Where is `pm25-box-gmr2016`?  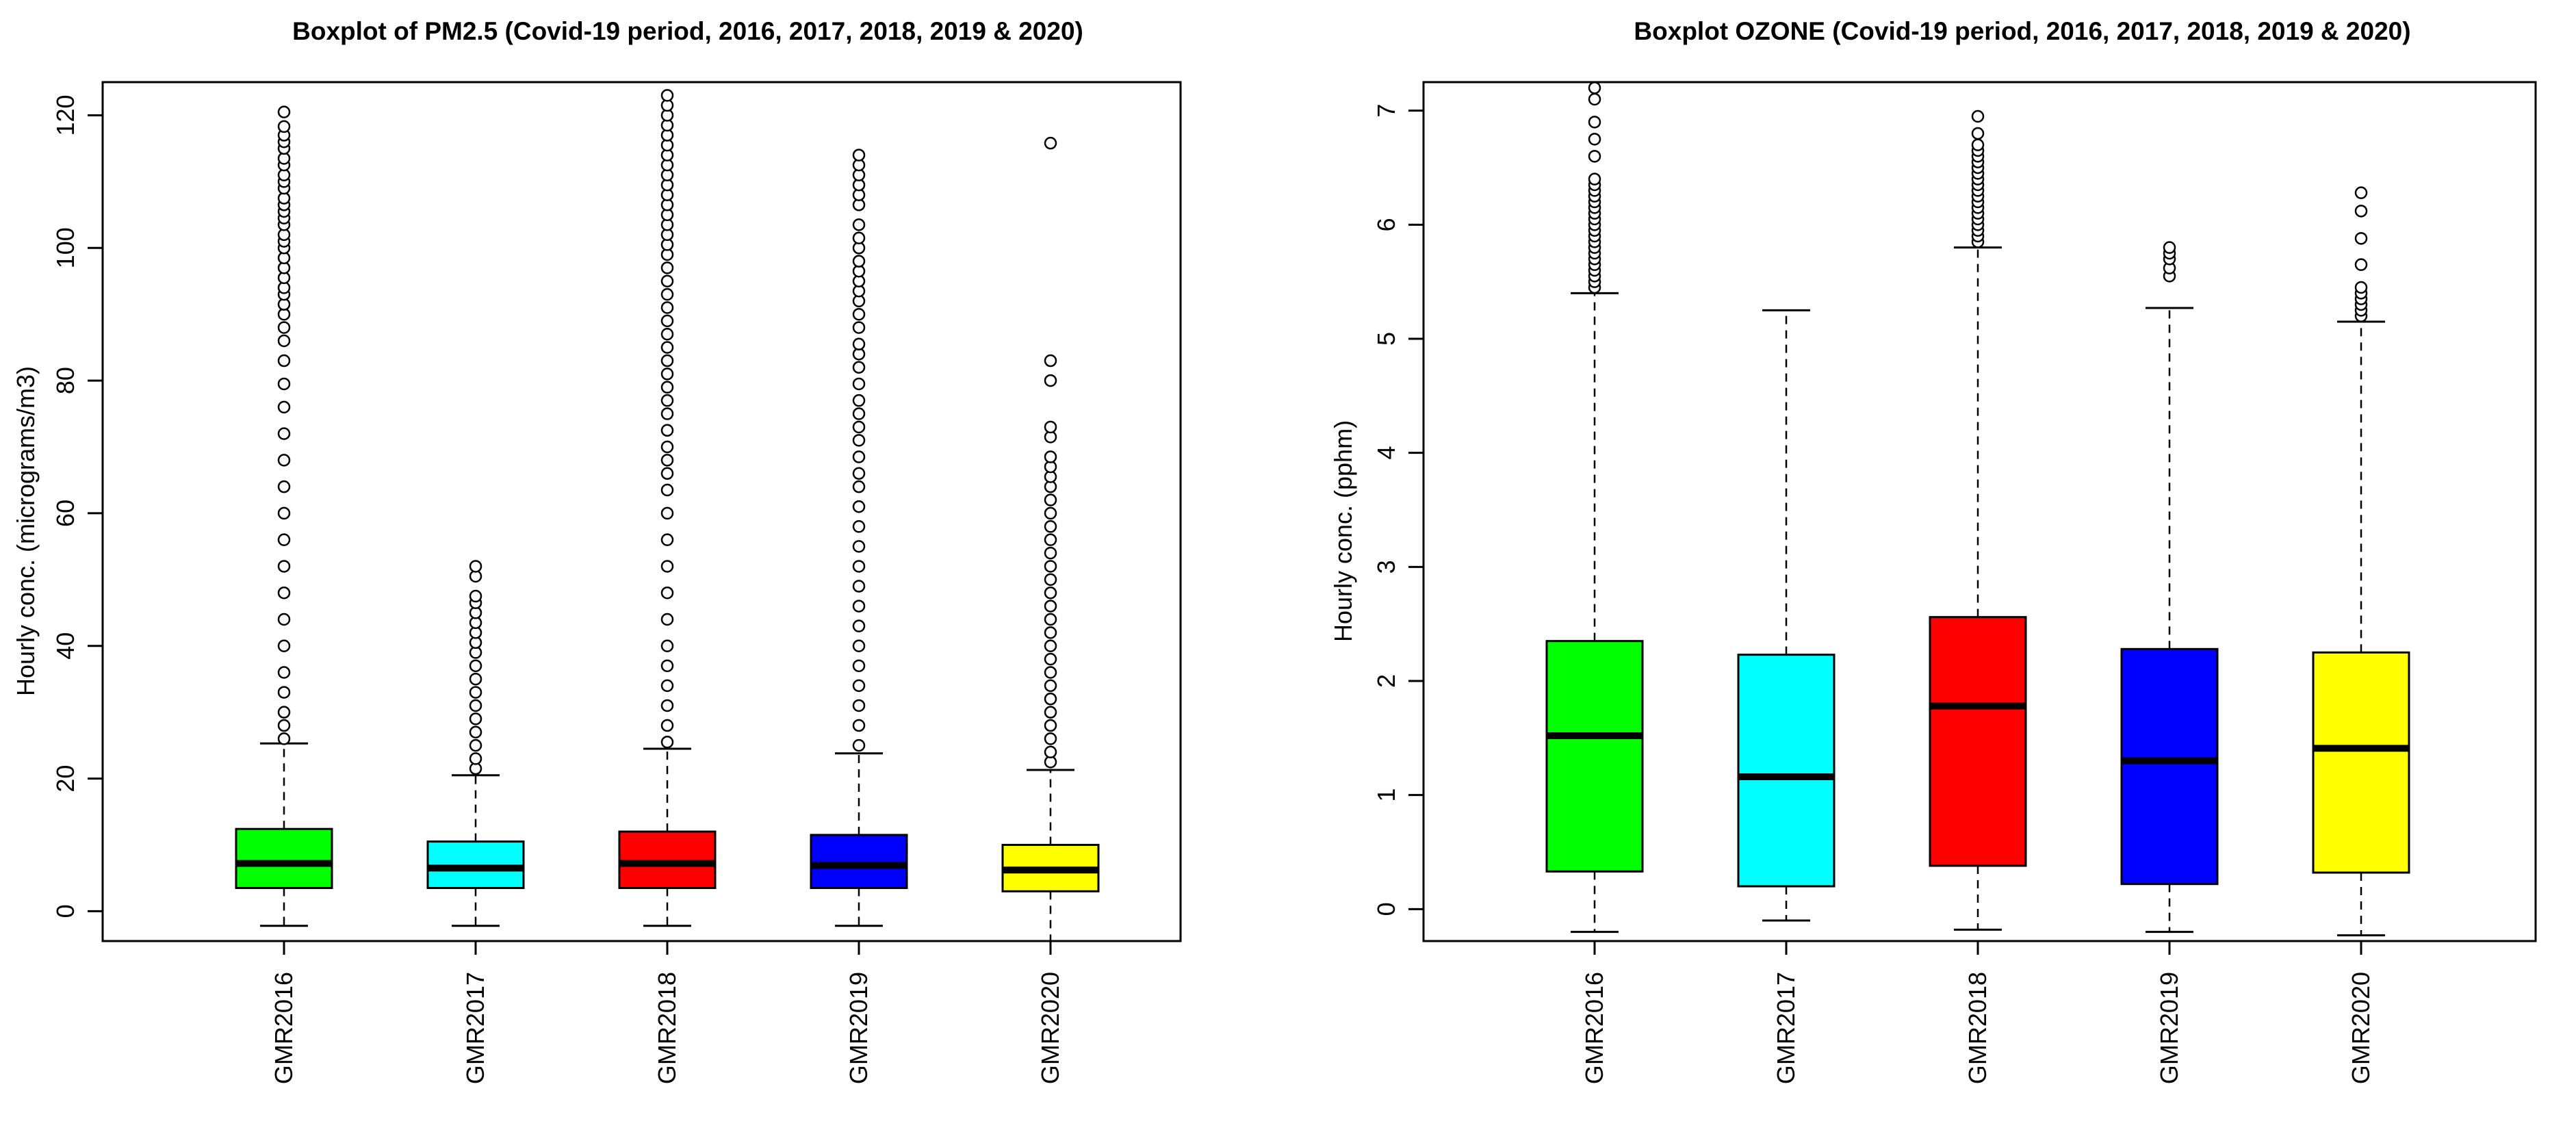
pm25-box-gmr2016 is located at coordinates (284, 858).